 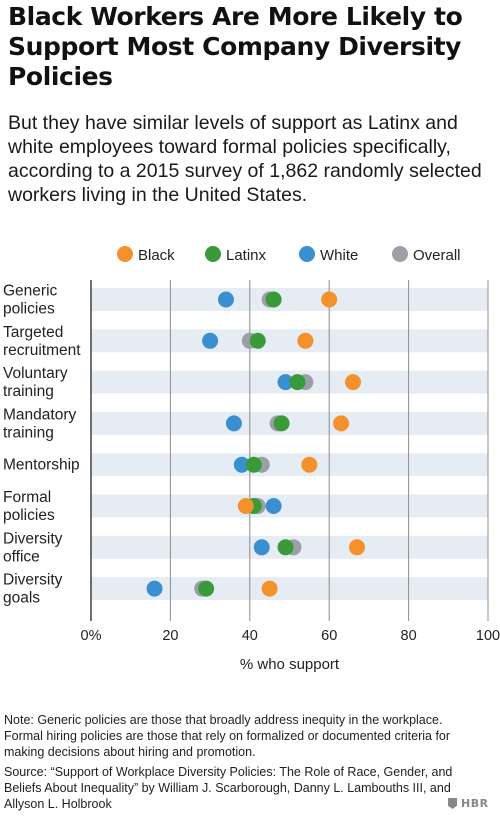 What do you see at coordinates (39, 423) in the screenshot?
I see `category-label: Mandatory training` at bounding box center [39, 423].